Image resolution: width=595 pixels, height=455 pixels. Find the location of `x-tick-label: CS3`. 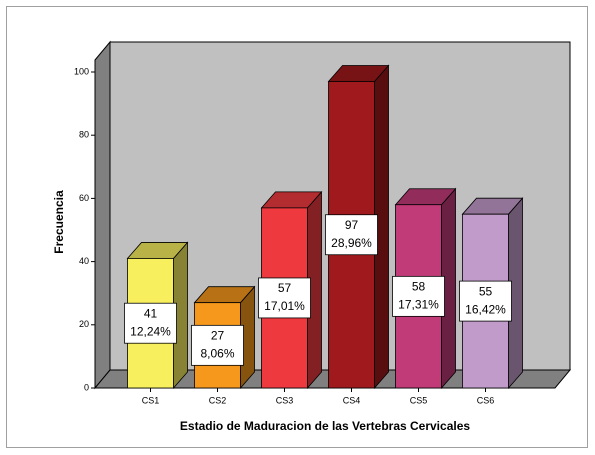

x-tick-label: CS3 is located at coordinates (285, 400).